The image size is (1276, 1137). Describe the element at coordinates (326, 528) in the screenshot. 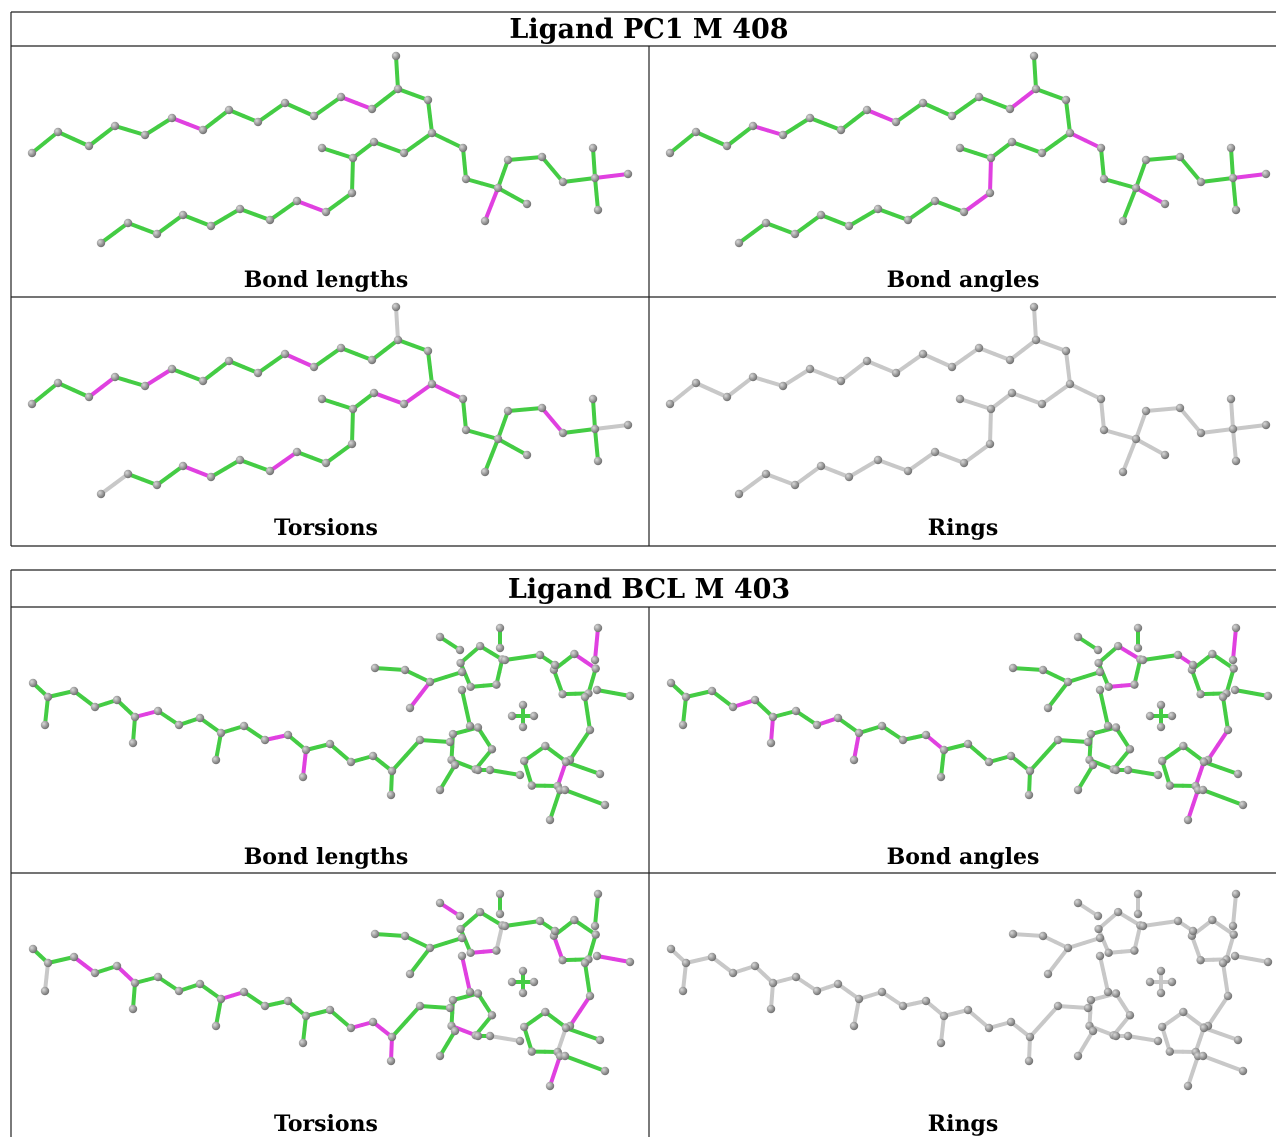

I see `caption: Torsions` at that location.